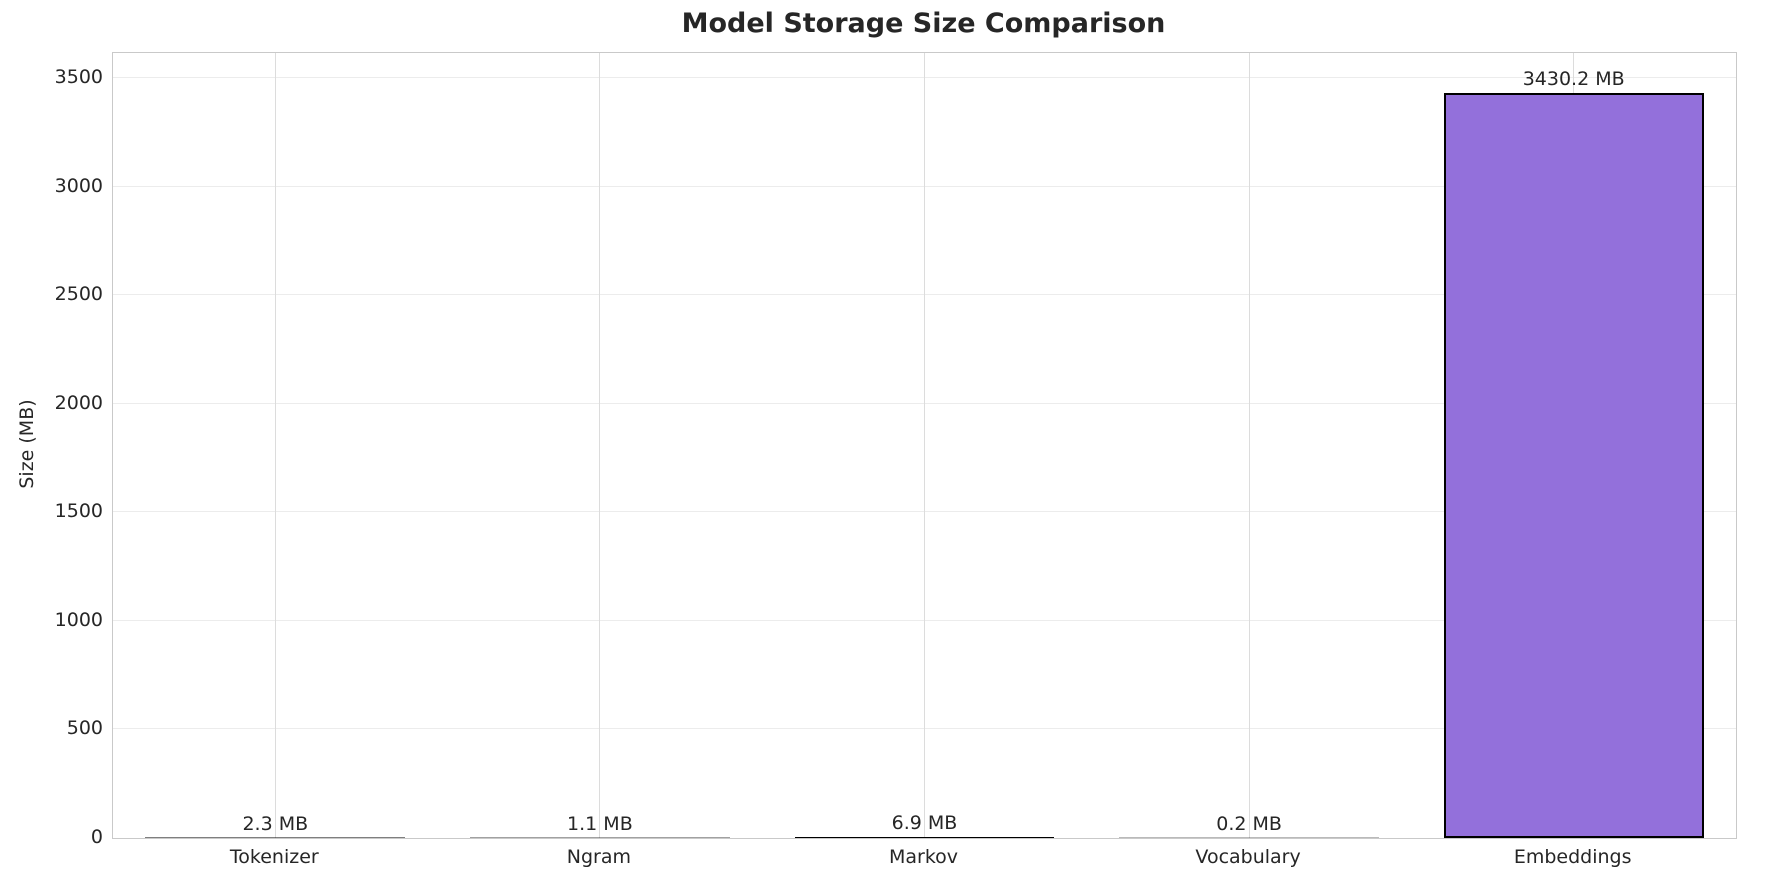 The image size is (1784, 886). What do you see at coordinates (1573, 465) in the screenshot?
I see `bar-embeddings` at bounding box center [1573, 465].